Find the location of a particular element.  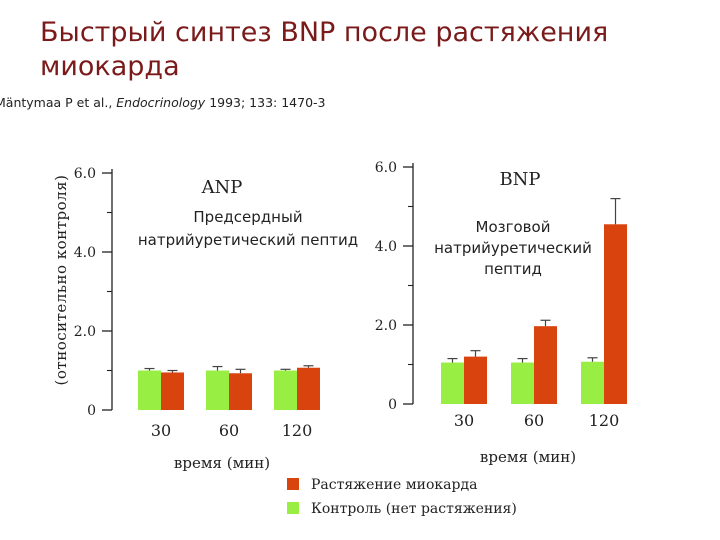

citation-details: 1993; 133: 1470-3 is located at coordinates (267, 102).